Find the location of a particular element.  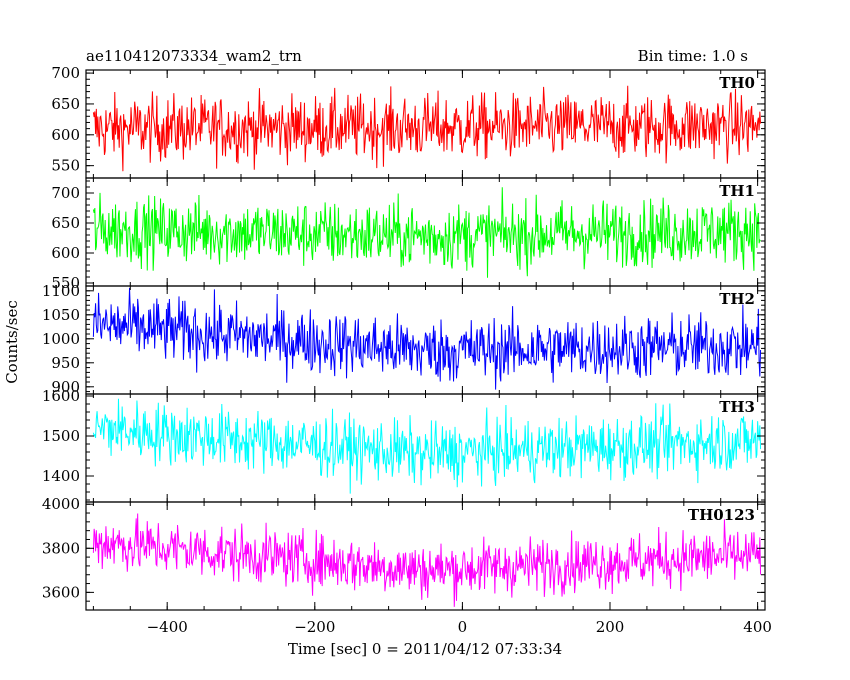

y-tick-label: 900 is located at coordinates (65, 387).